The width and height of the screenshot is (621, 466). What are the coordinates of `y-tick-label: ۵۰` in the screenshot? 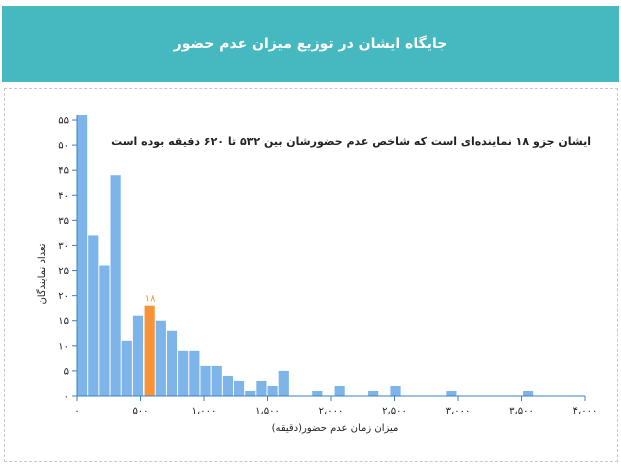 It's located at (63, 146).